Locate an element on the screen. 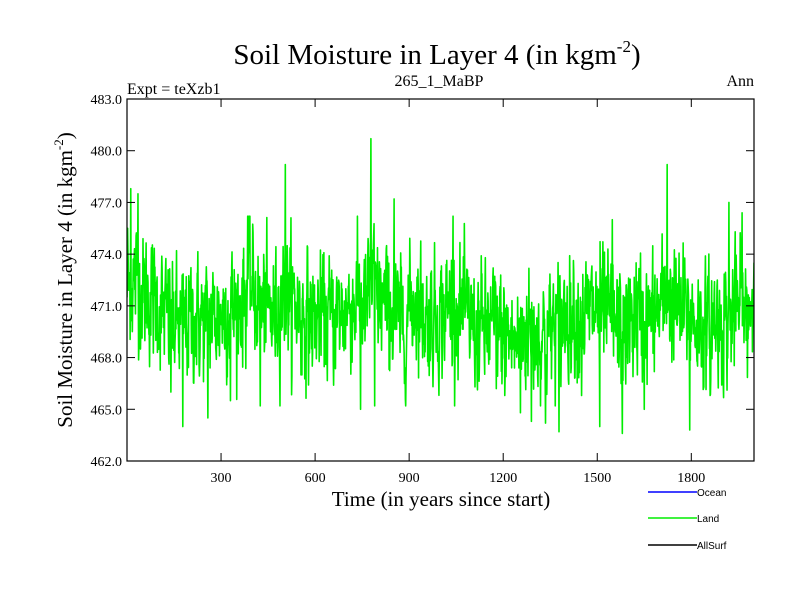 The image size is (800, 600). legend-label-allsurf: AllSurf is located at coordinates (712, 546).